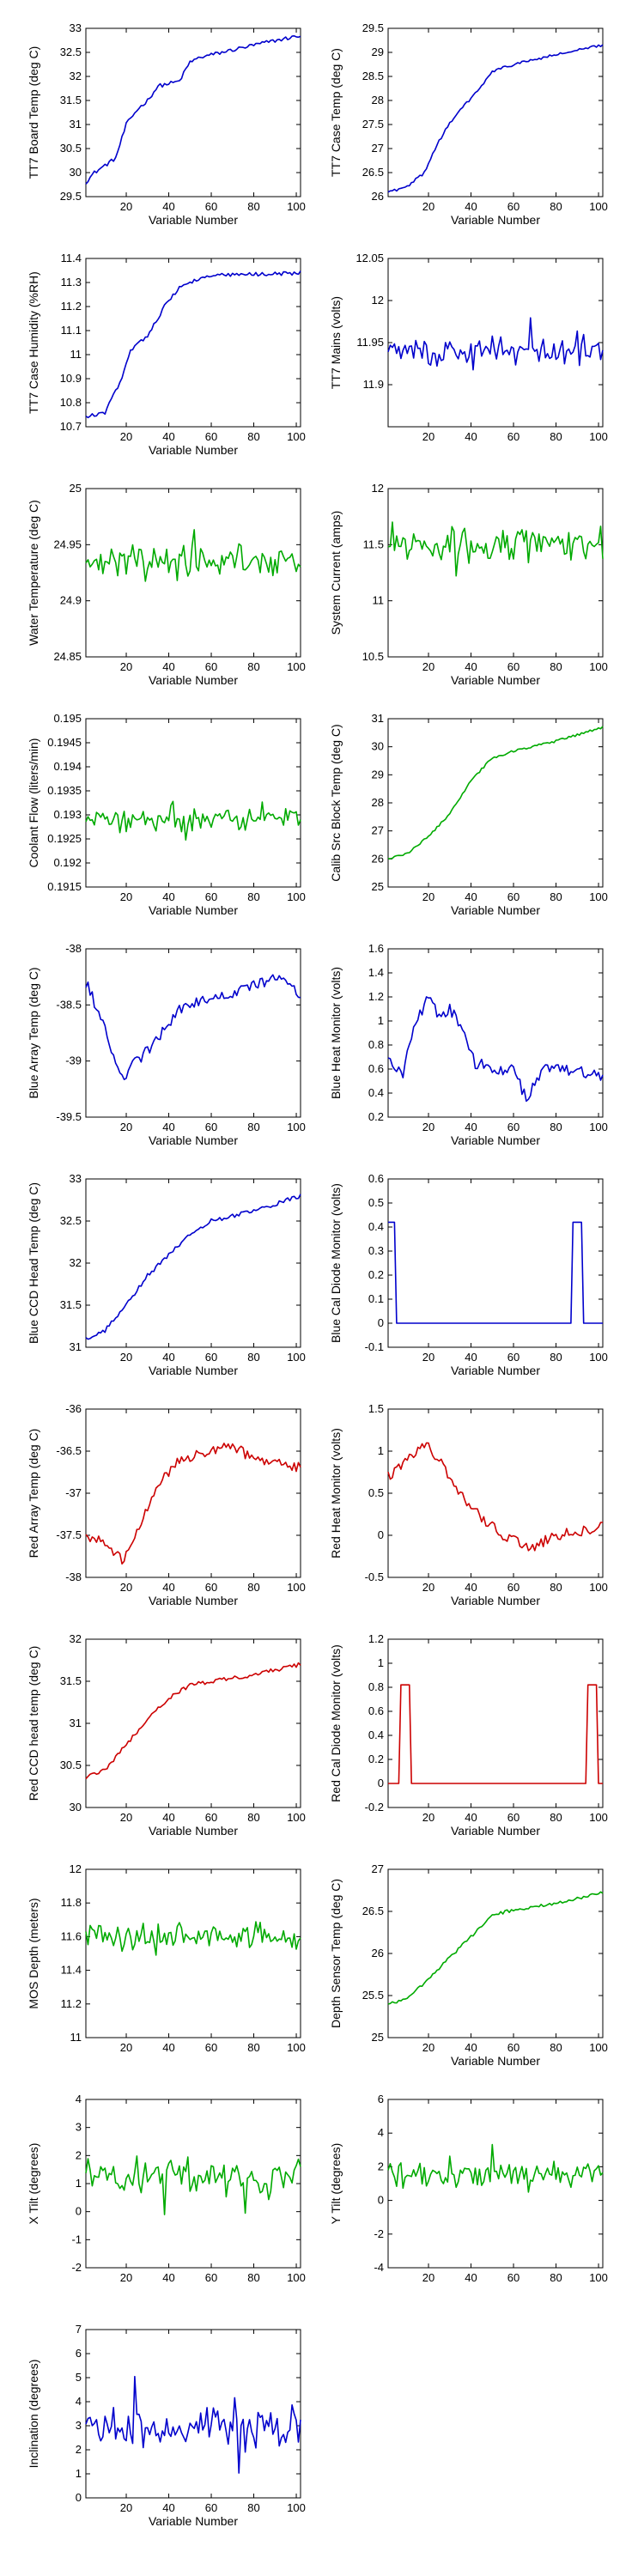  What do you see at coordinates (378, 100) in the screenshot?
I see `y-tick-label: 28` at bounding box center [378, 100].